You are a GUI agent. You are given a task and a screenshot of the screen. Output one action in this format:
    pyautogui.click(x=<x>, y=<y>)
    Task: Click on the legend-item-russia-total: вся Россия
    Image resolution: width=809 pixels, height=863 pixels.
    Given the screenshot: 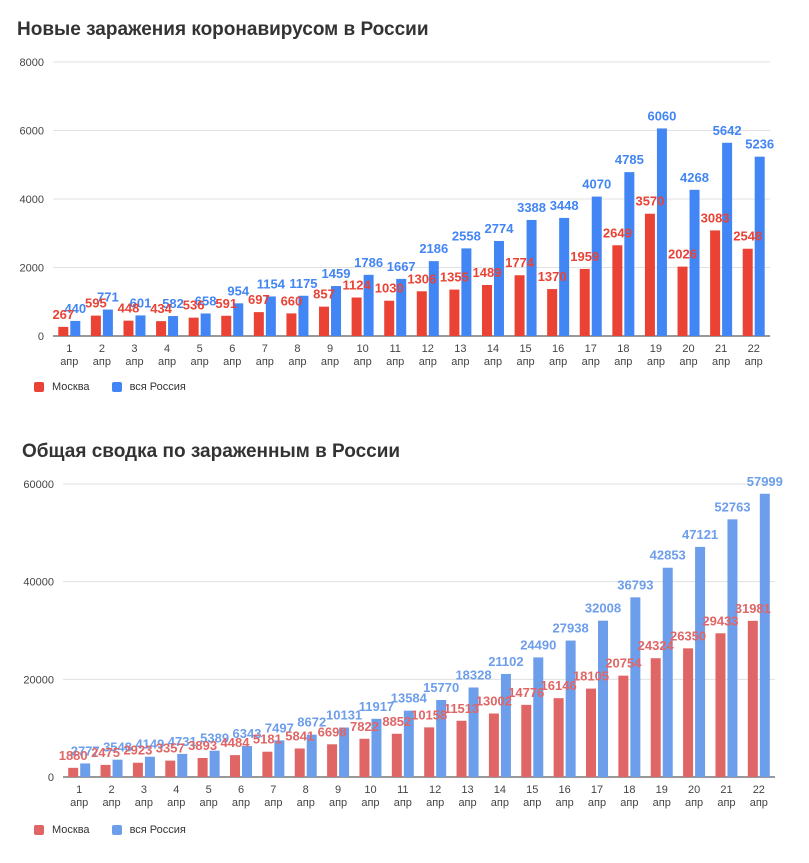 What is the action you would take?
    pyautogui.click(x=148, y=830)
    